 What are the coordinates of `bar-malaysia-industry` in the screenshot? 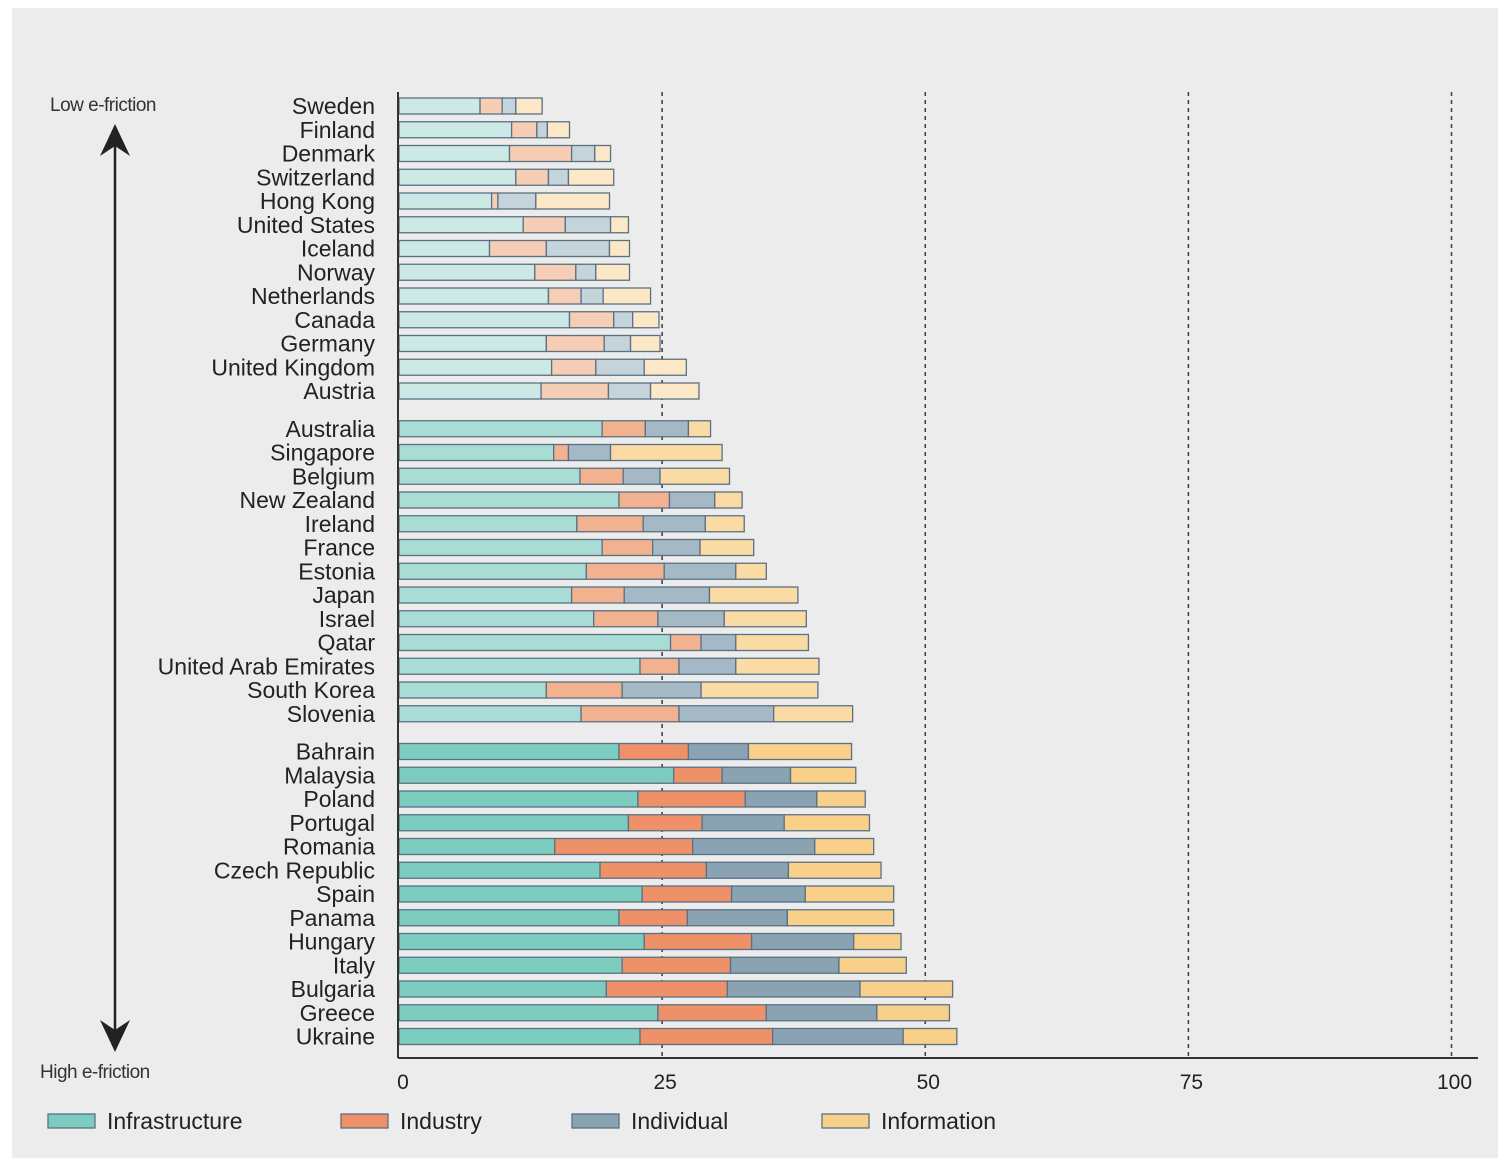 It's located at (698, 775).